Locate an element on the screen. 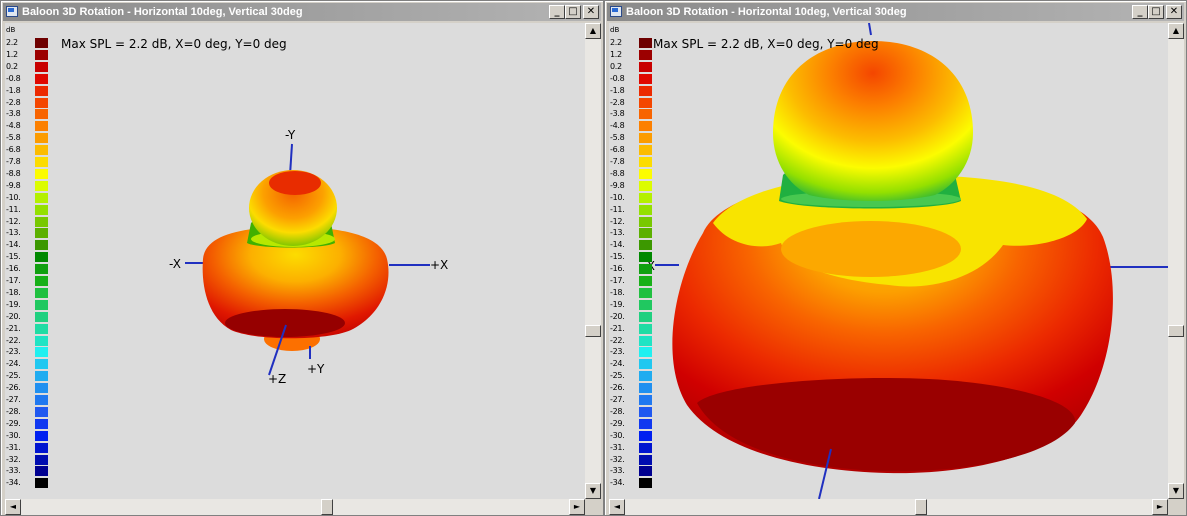  balloon-top-cap is located at coordinates (295, 183).